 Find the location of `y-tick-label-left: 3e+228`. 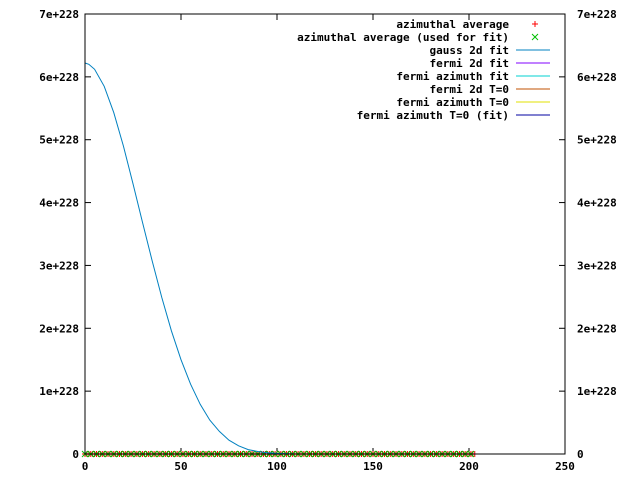

y-tick-label-left: 3e+228 is located at coordinates (59, 265).